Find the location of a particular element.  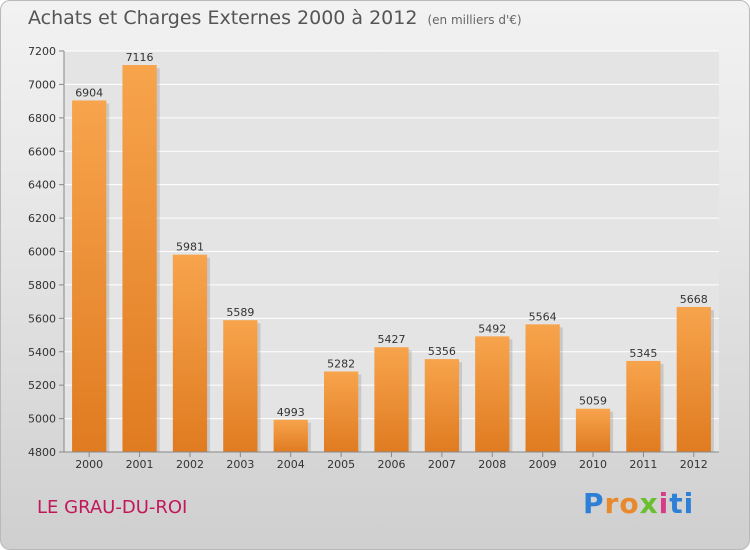

title-text: Achats et Charges Externes 2000 à 2012 is located at coordinates (223, 18).